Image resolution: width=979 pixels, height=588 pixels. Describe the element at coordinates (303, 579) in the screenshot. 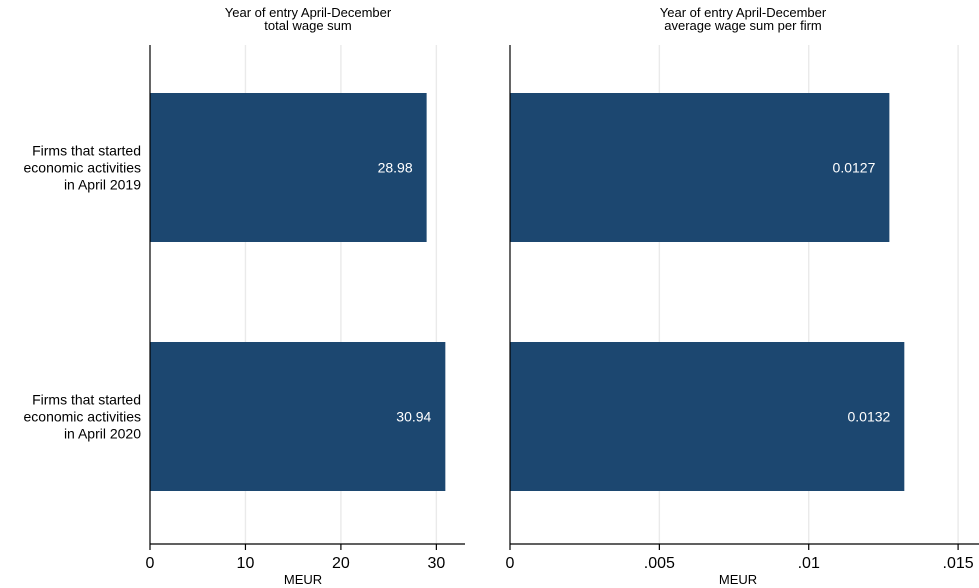

I see `x-axis-label-0: MEUR` at that location.